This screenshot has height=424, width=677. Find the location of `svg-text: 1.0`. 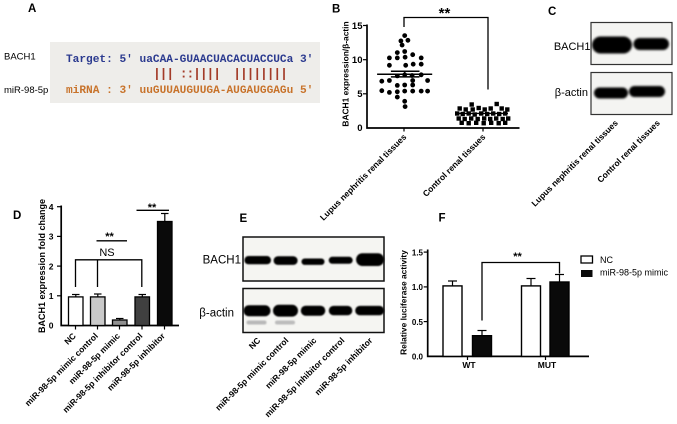

svg-text: 1.0 is located at coordinates (418, 287).